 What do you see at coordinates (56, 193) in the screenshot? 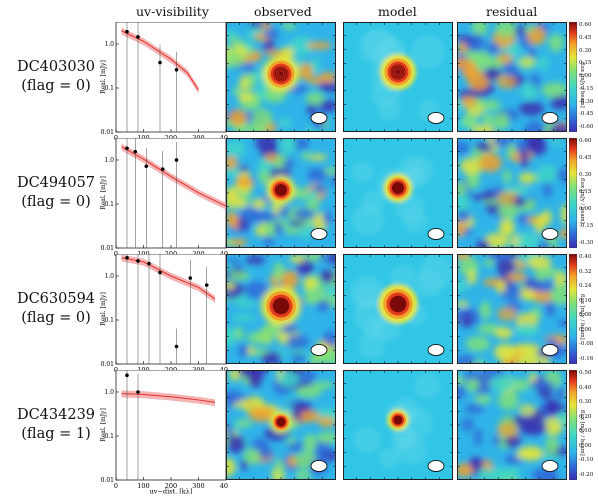
I see `row-label-dc494057: DC494057 (flag = 0)` at bounding box center [56, 193].